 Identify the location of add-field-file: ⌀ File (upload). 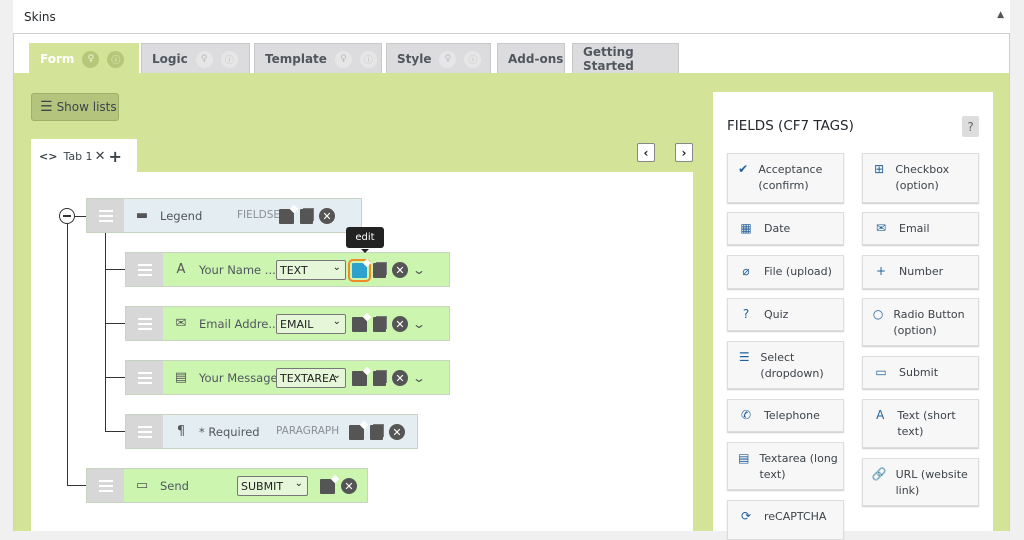
(785, 272).